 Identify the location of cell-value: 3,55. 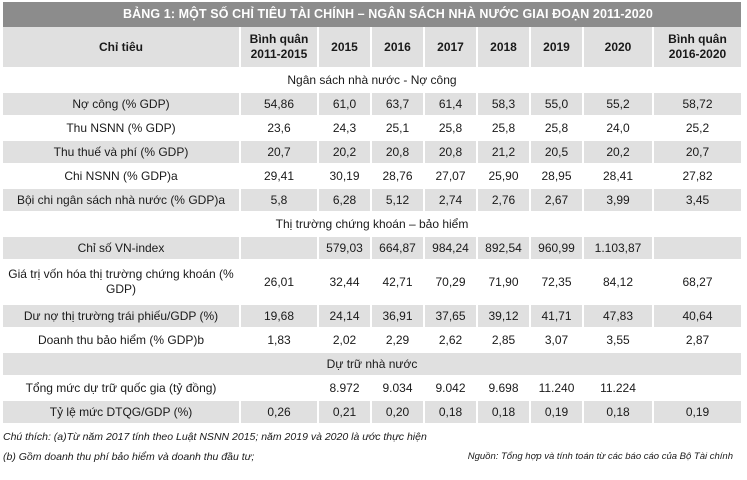
(619, 341).